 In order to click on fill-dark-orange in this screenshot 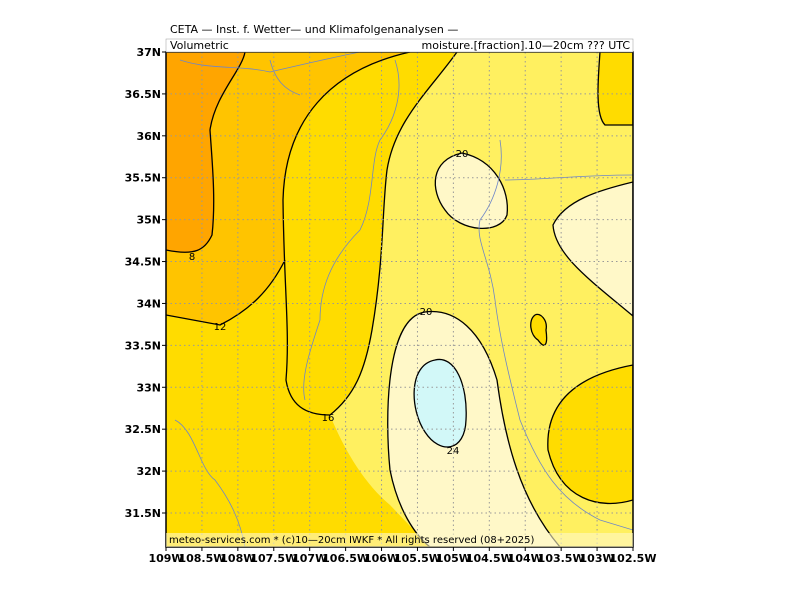, I will do `click(205, 152)`.